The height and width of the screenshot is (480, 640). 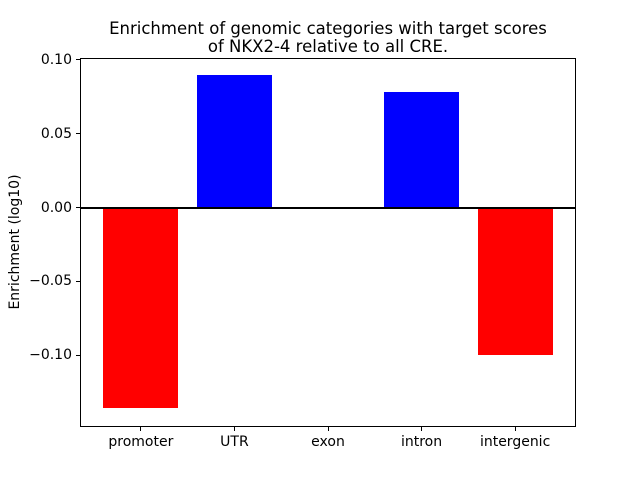 I want to click on x-tick-label-exon: exon, so click(x=328, y=442).